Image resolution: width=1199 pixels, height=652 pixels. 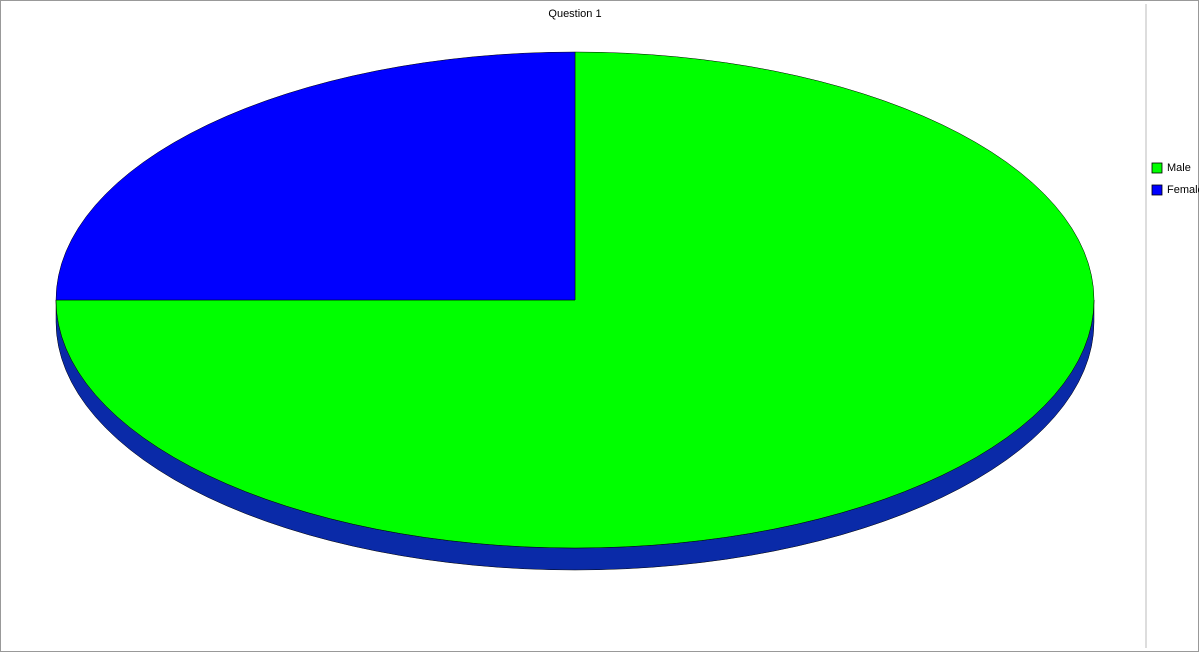 What do you see at coordinates (574, 14) in the screenshot?
I see `chart-title: Question 1` at bounding box center [574, 14].